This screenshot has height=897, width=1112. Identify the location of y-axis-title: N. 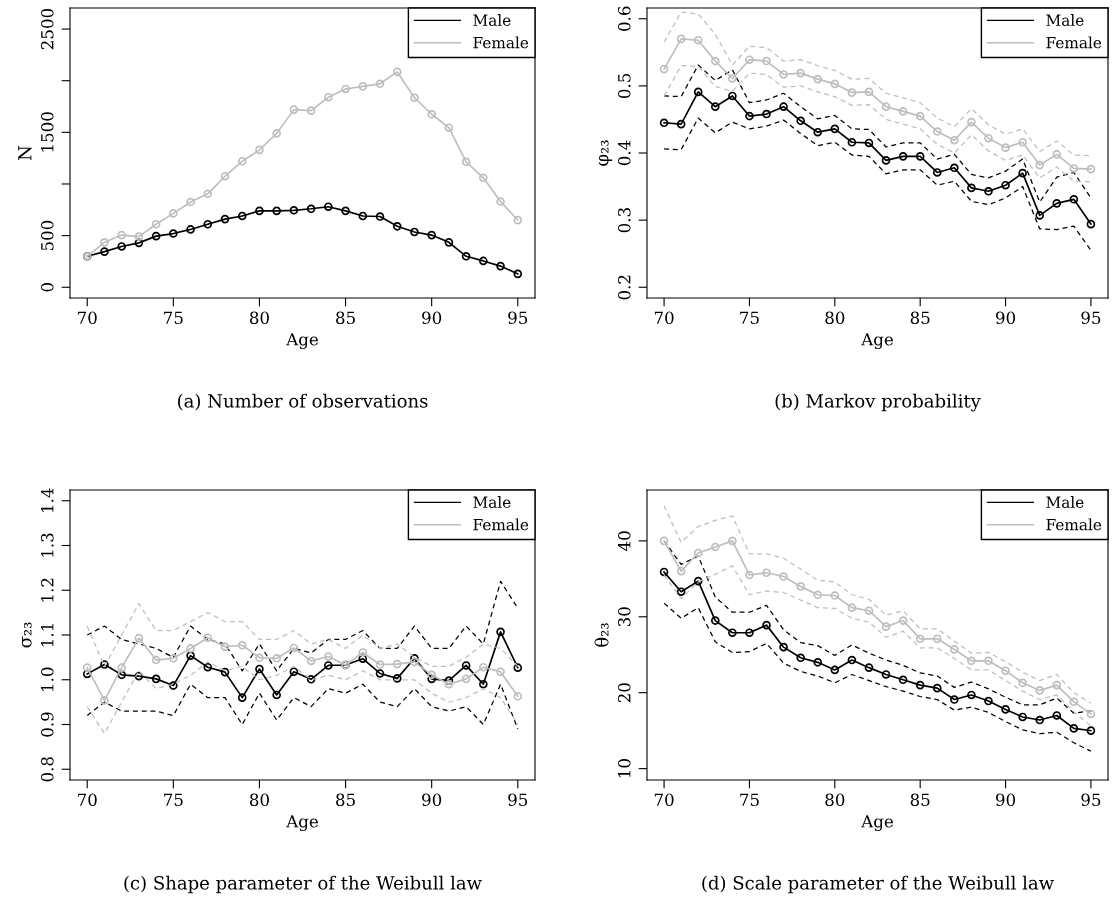
(25, 153).